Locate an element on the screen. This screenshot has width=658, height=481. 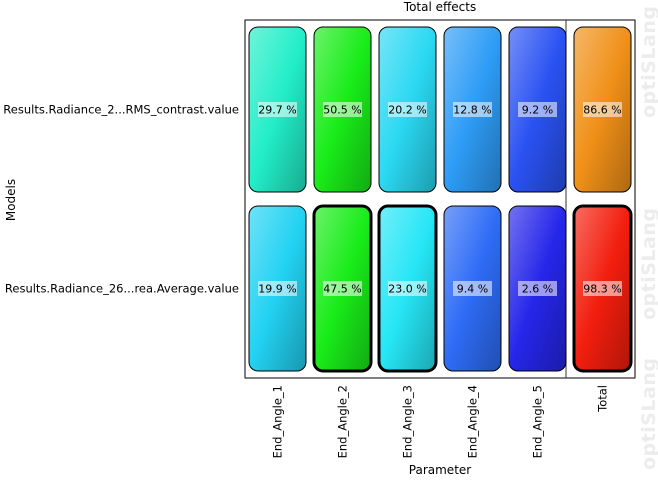
x-tick-label: End_Angle_1 is located at coordinates (278, 421).